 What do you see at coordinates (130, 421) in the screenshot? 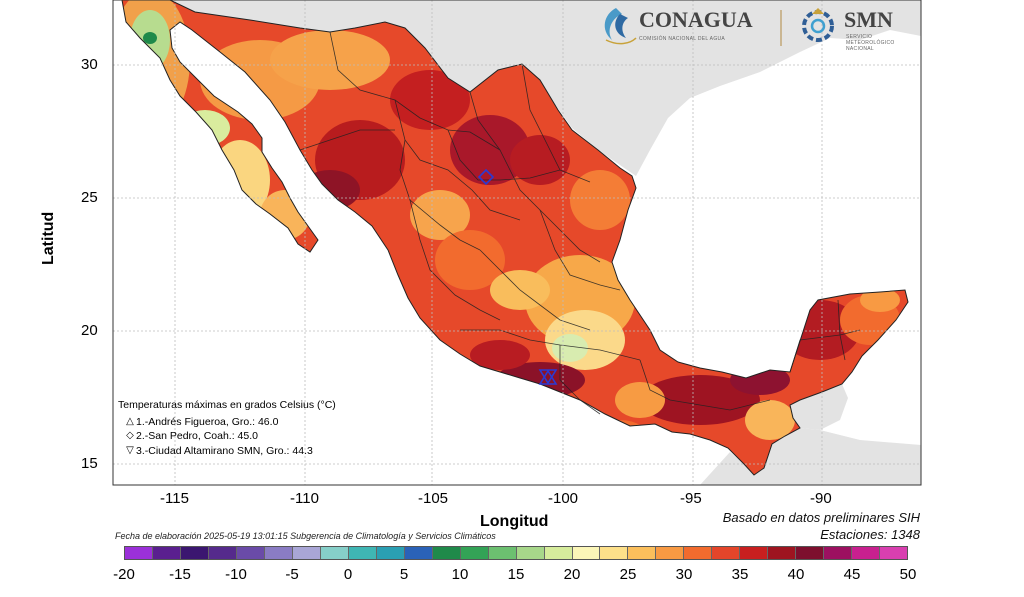
I see `triangle-up-icon: △` at bounding box center [130, 421].